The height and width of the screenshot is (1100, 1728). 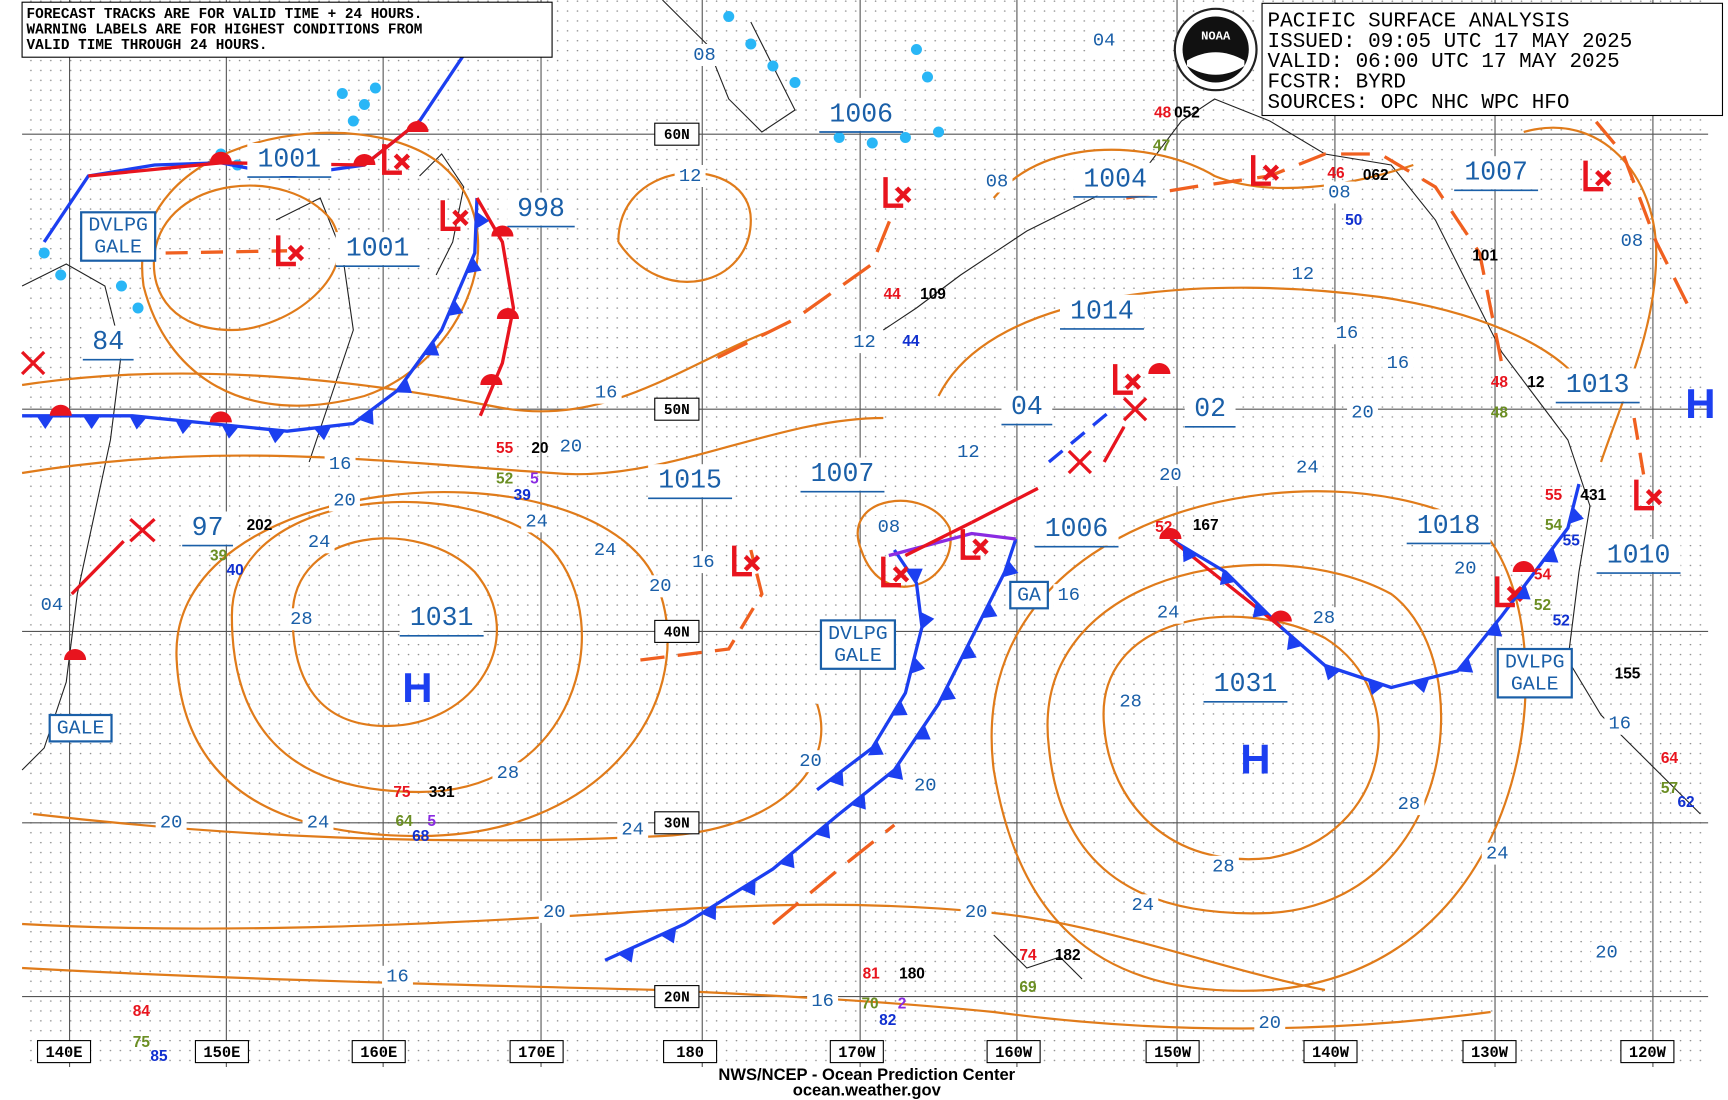 I want to click on station-value: 062, so click(x=1376, y=175).